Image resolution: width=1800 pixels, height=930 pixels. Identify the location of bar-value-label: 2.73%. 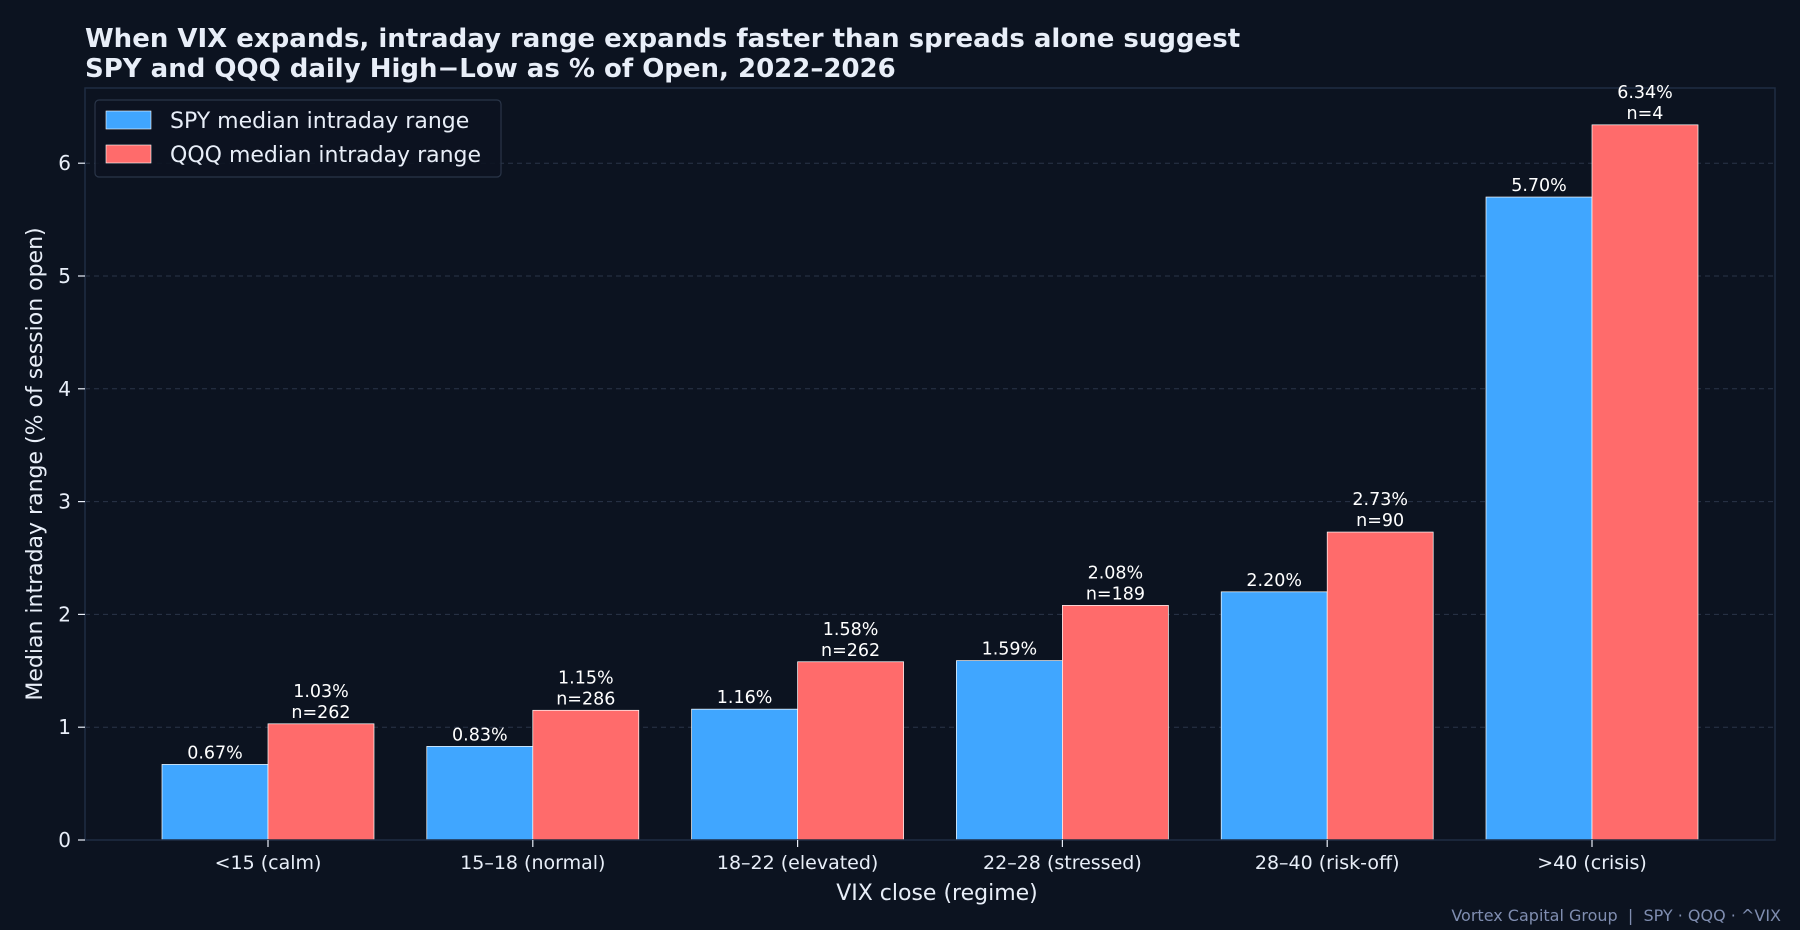
(1380, 500).